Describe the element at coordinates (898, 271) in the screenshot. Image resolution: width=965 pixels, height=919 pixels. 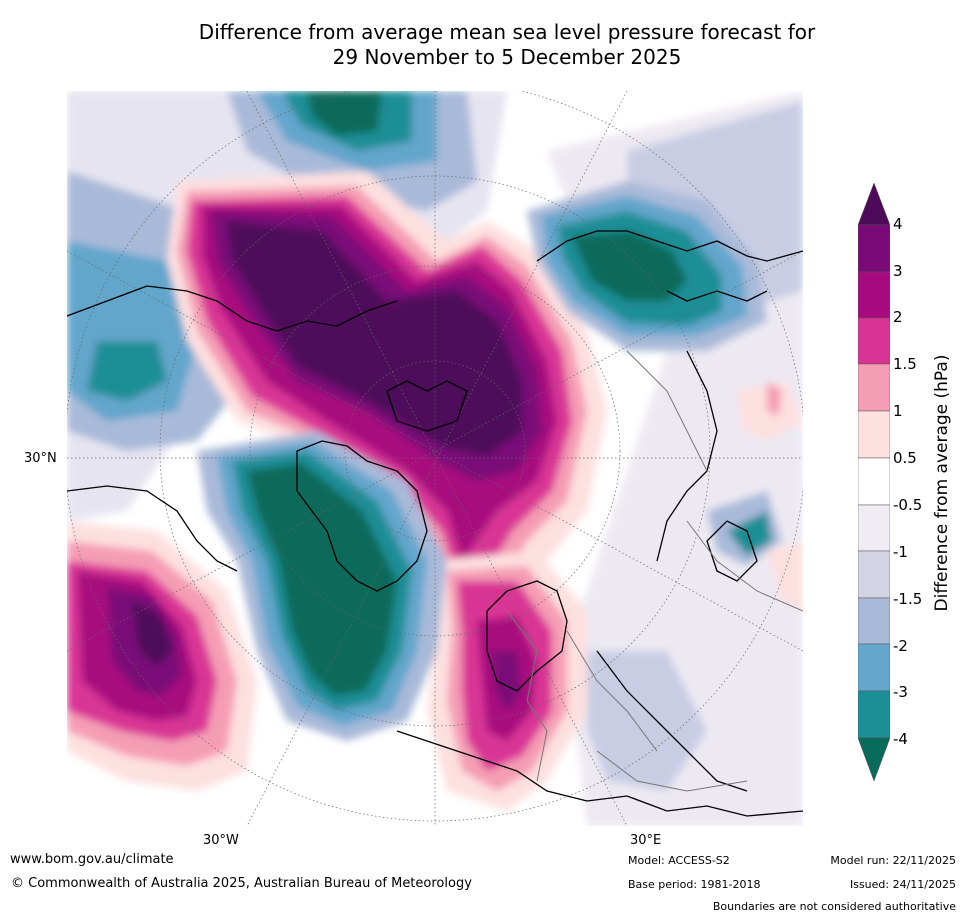
I see `colorbar-tick: 3` at that location.